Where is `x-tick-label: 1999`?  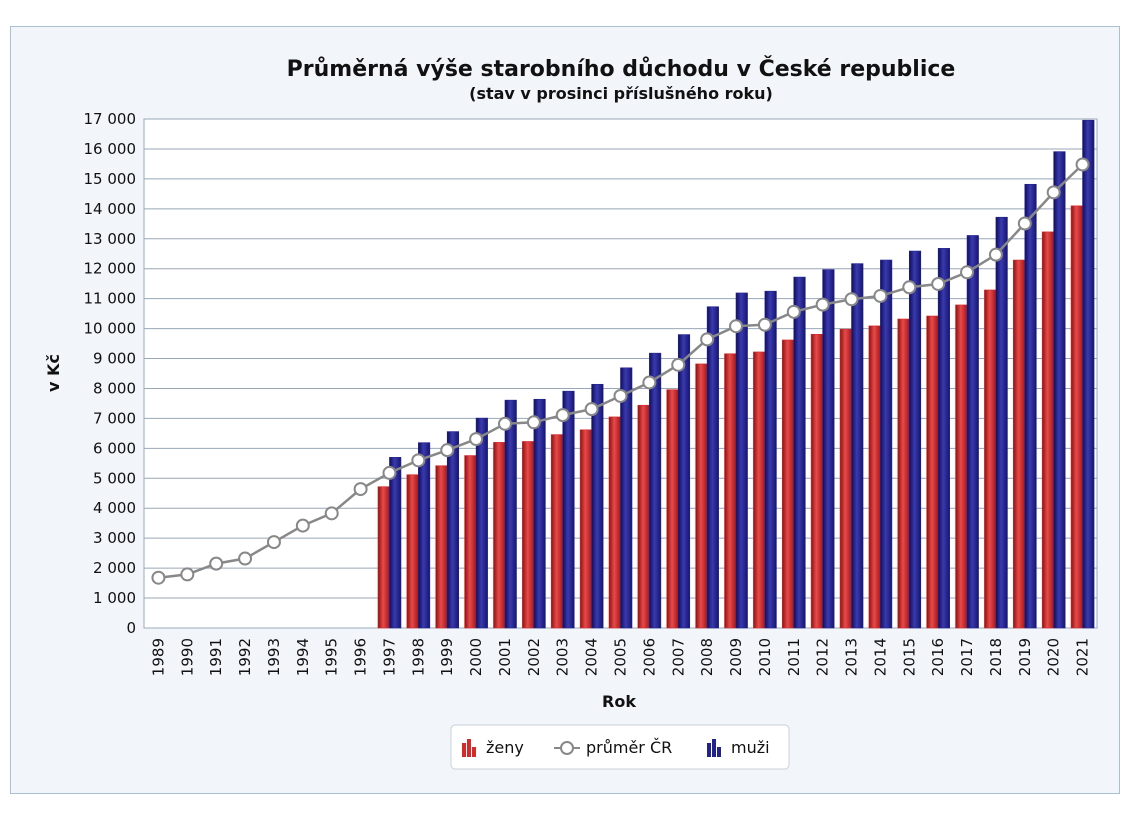
x-tick-label: 1999 is located at coordinates (447, 657).